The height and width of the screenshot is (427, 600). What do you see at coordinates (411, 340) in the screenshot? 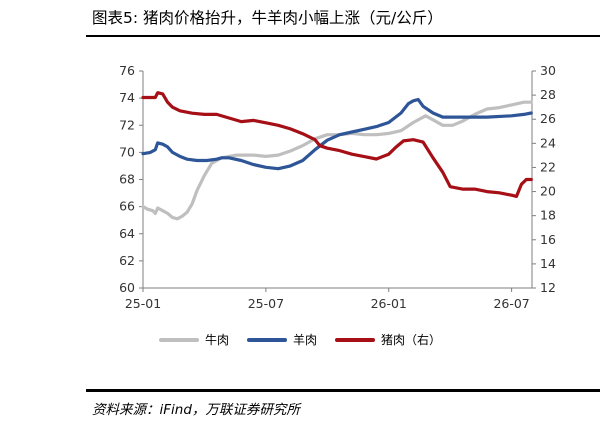
I see `legend-label: 猪肉（右）` at bounding box center [411, 340].